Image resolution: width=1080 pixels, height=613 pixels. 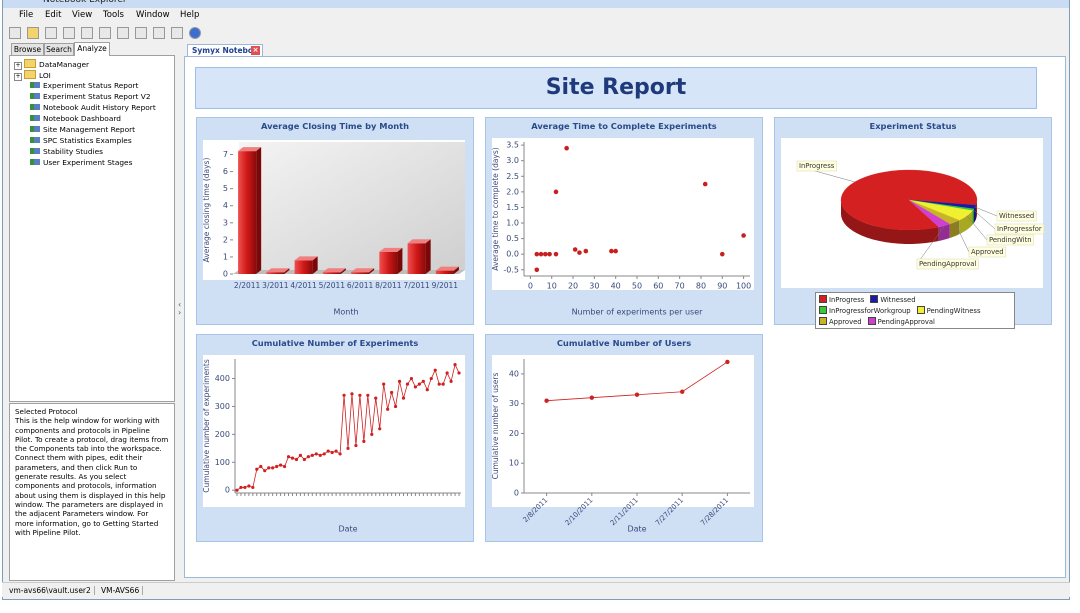 What do you see at coordinates (901, 321) in the screenshot?
I see `legend-item: PendingApproval` at bounding box center [901, 321].